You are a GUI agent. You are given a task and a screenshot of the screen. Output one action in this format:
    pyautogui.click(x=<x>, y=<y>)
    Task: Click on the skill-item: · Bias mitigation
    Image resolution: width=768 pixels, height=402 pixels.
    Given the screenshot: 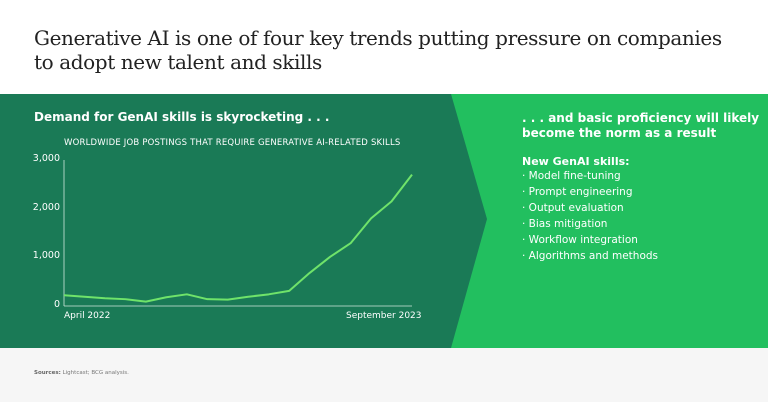 What is the action you would take?
    pyautogui.click(x=565, y=224)
    